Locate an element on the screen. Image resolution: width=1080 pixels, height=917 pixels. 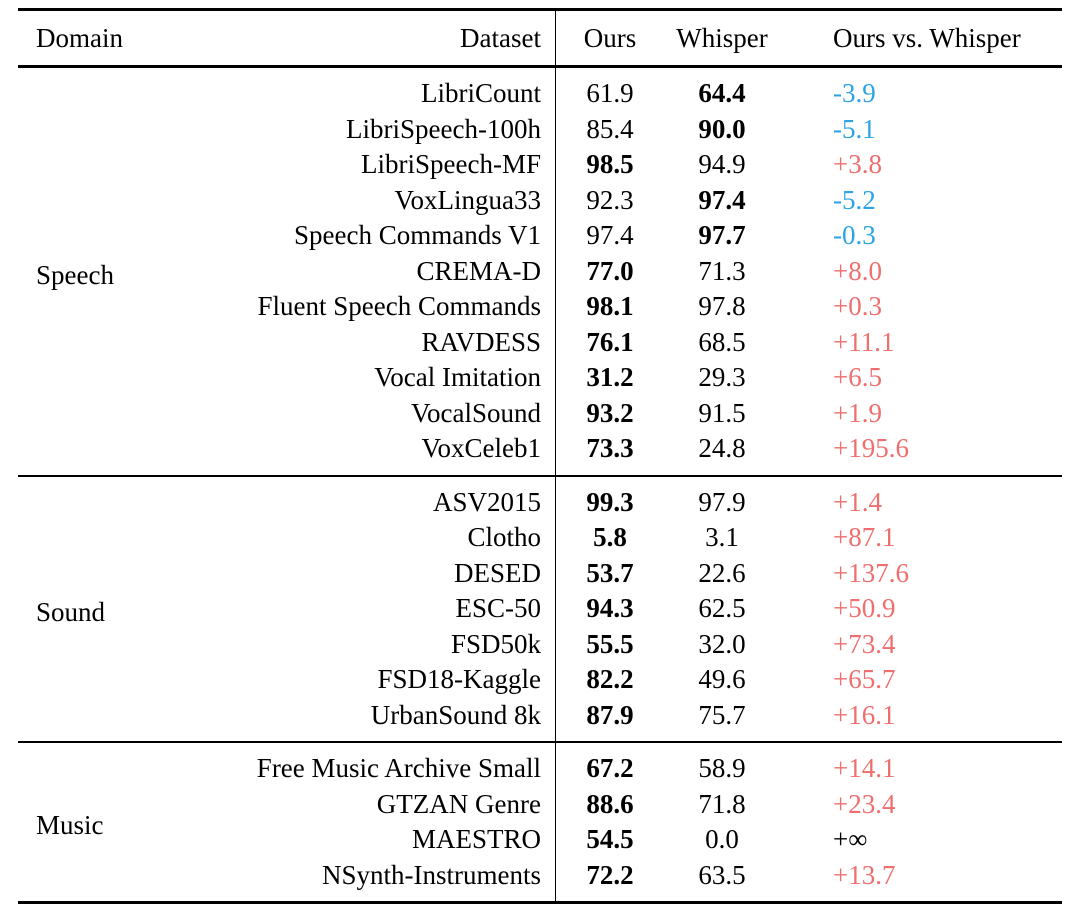
ours-score: 77.0 is located at coordinates (609, 271).